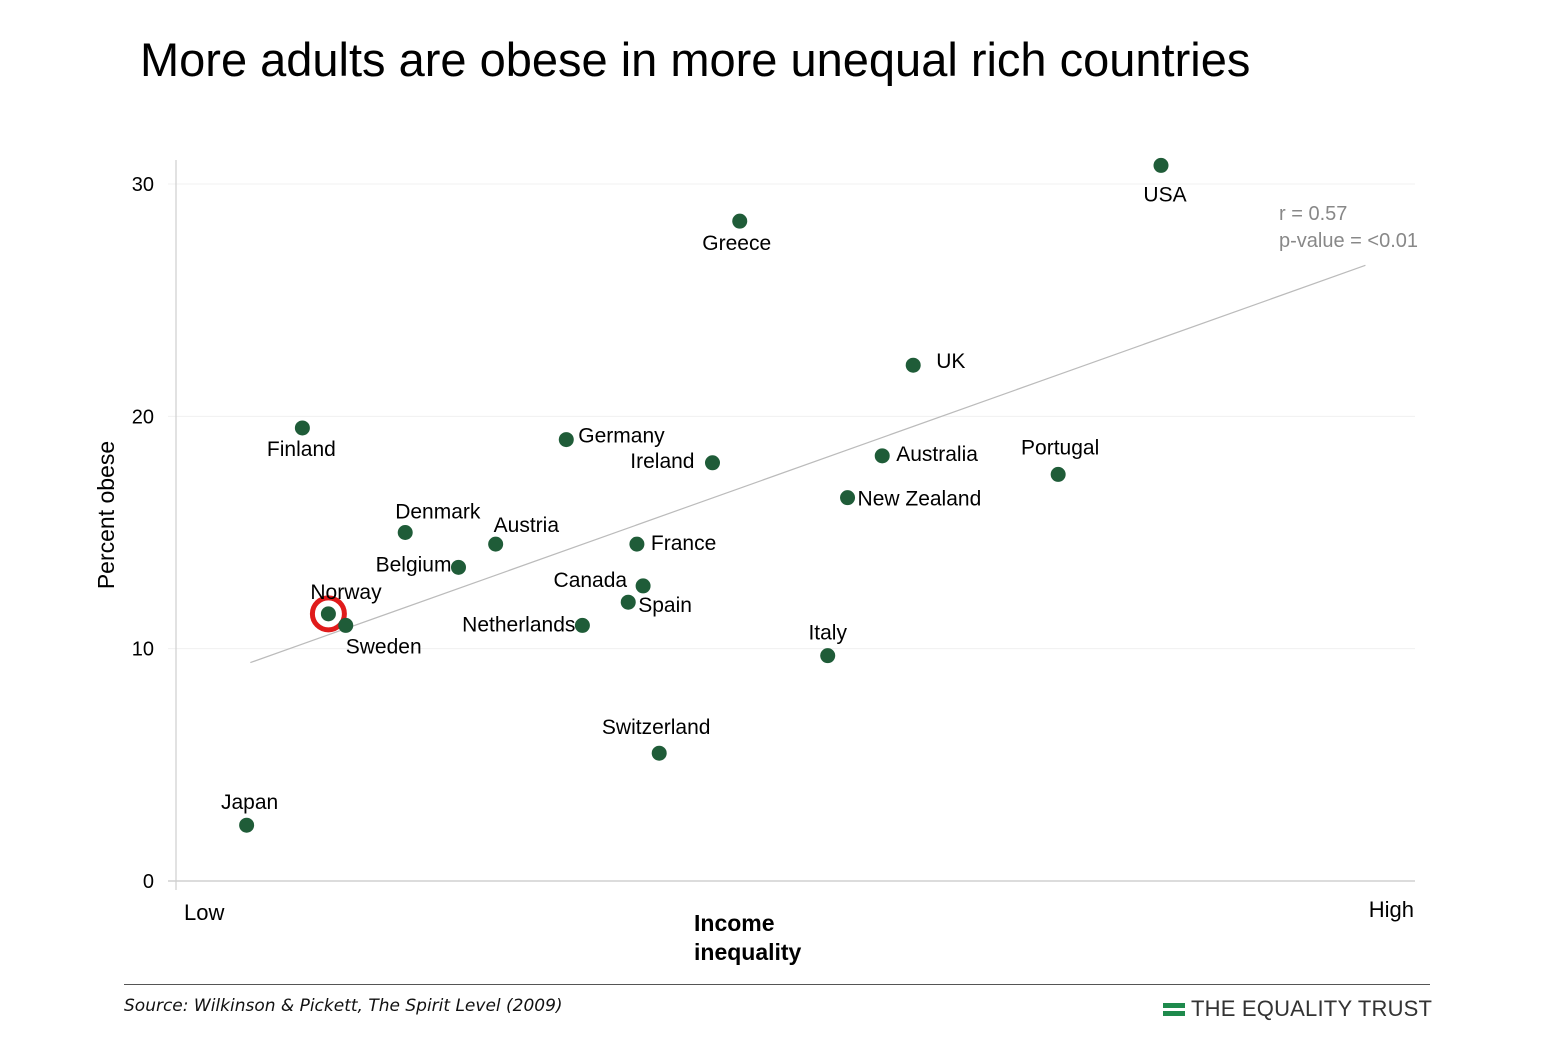 The image size is (1559, 1040). What do you see at coordinates (566, 440) in the screenshot?
I see `point-germany` at bounding box center [566, 440].